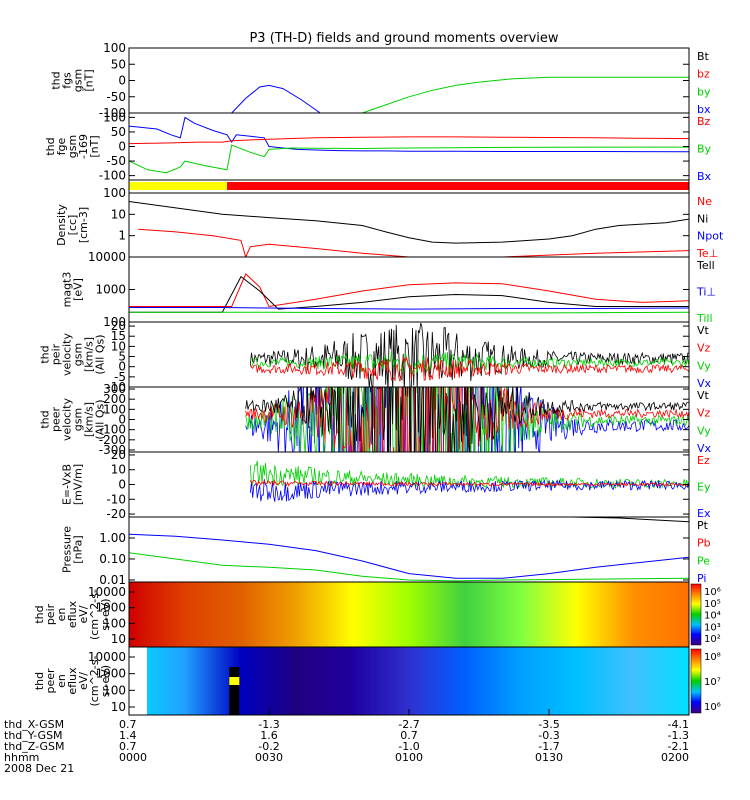 The height and width of the screenshot is (800, 750). I want to click on legend-entry: Bt, so click(703, 56).